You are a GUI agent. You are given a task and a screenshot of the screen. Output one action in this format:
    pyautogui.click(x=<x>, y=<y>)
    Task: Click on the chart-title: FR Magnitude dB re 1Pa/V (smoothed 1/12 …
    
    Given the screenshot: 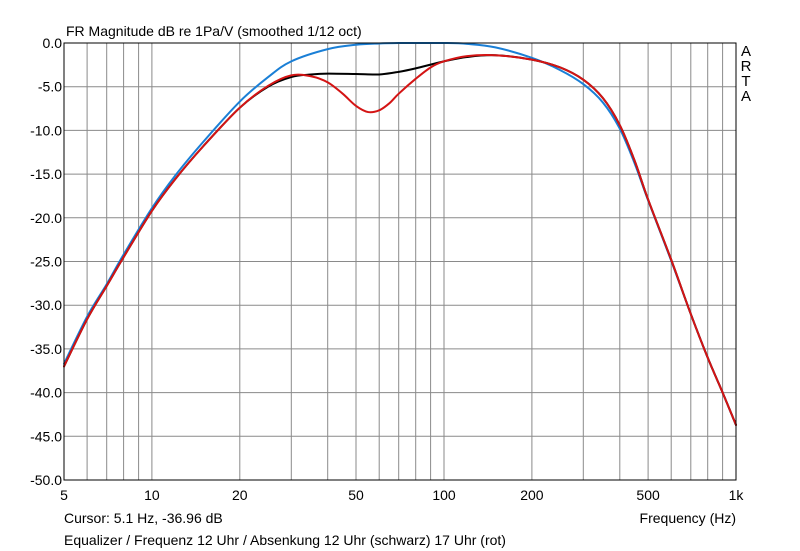 What is the action you would take?
    pyautogui.click(x=214, y=31)
    